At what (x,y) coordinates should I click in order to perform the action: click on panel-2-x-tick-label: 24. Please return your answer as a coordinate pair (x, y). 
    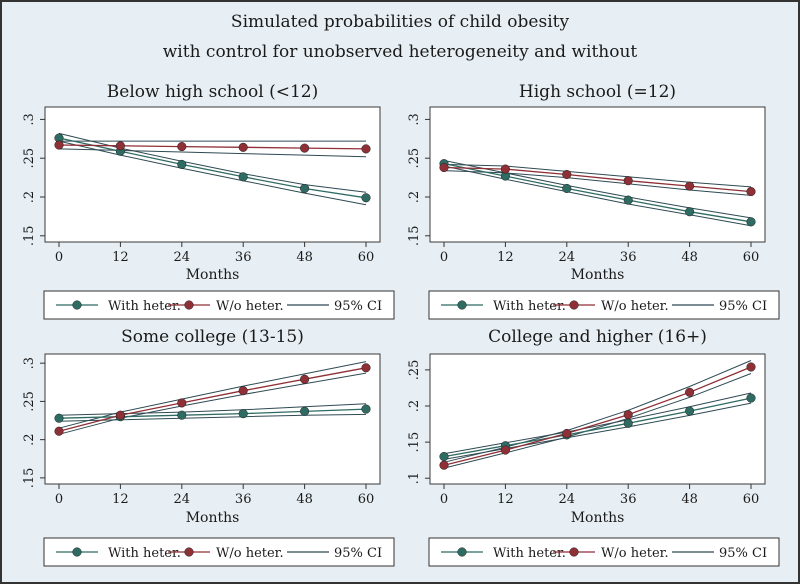
    Looking at the image, I should click on (567, 257).